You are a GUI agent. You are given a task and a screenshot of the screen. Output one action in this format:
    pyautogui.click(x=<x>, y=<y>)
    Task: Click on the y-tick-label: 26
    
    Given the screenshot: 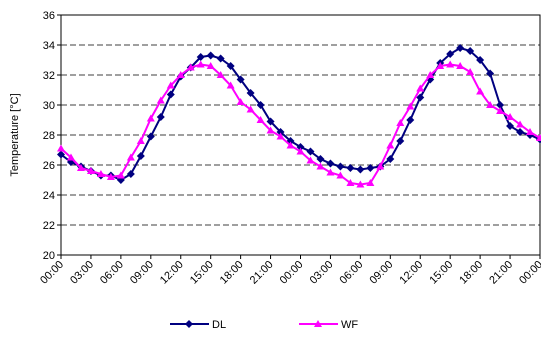 What is the action you would take?
    pyautogui.click(x=49, y=166)
    